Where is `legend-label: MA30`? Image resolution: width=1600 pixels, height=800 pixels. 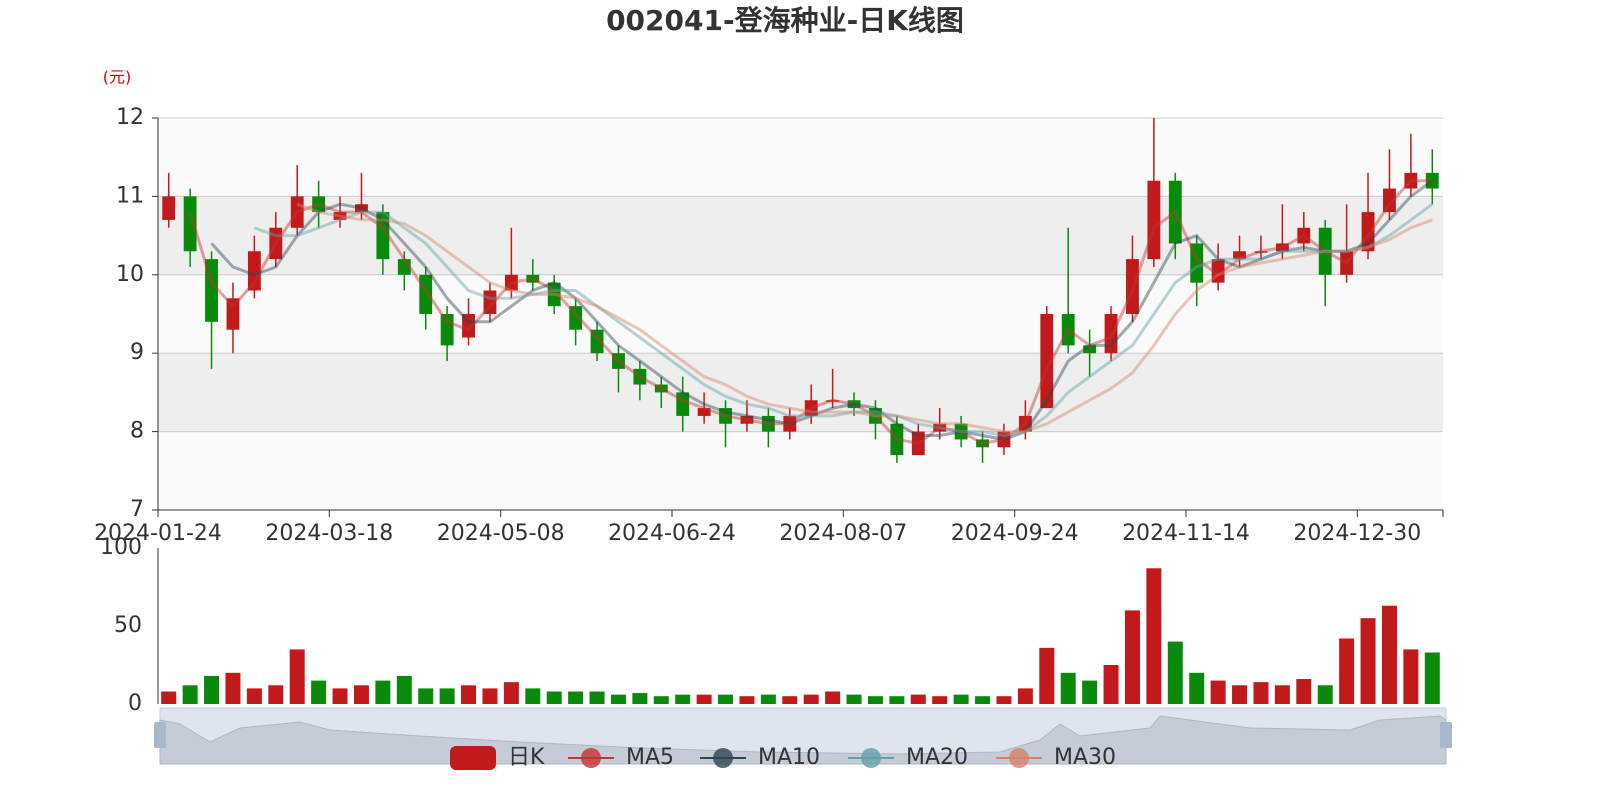
legend-label: MA30 is located at coordinates (1085, 757).